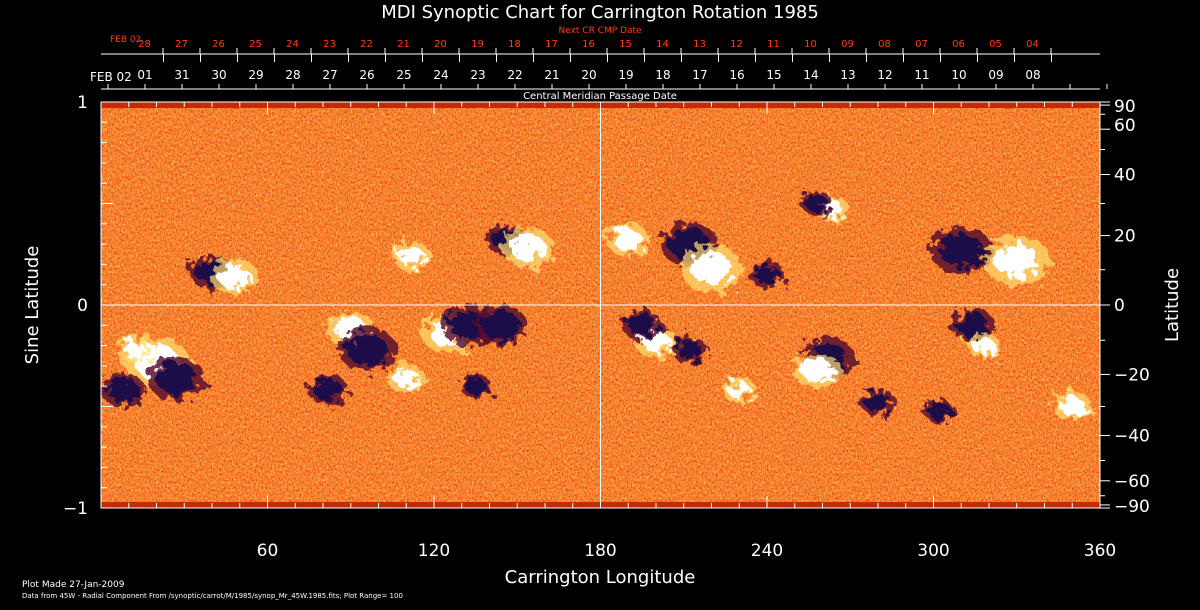 The height and width of the screenshot is (610, 1200). What do you see at coordinates (144, 44) in the screenshot?
I see `next-cr-day-label: 28` at bounding box center [144, 44].